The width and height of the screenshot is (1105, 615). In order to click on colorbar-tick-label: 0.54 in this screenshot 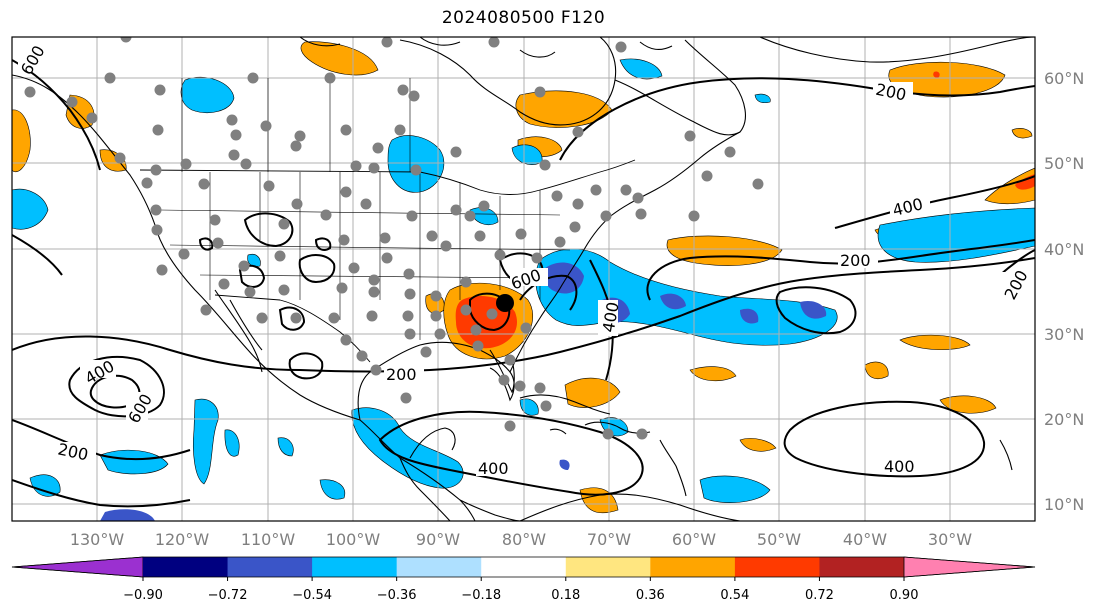, I will do `click(734, 595)`.